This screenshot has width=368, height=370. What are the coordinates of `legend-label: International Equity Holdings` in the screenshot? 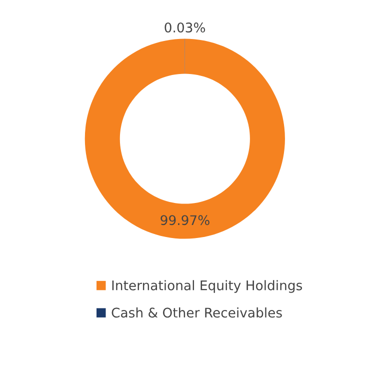 It's located at (207, 286).